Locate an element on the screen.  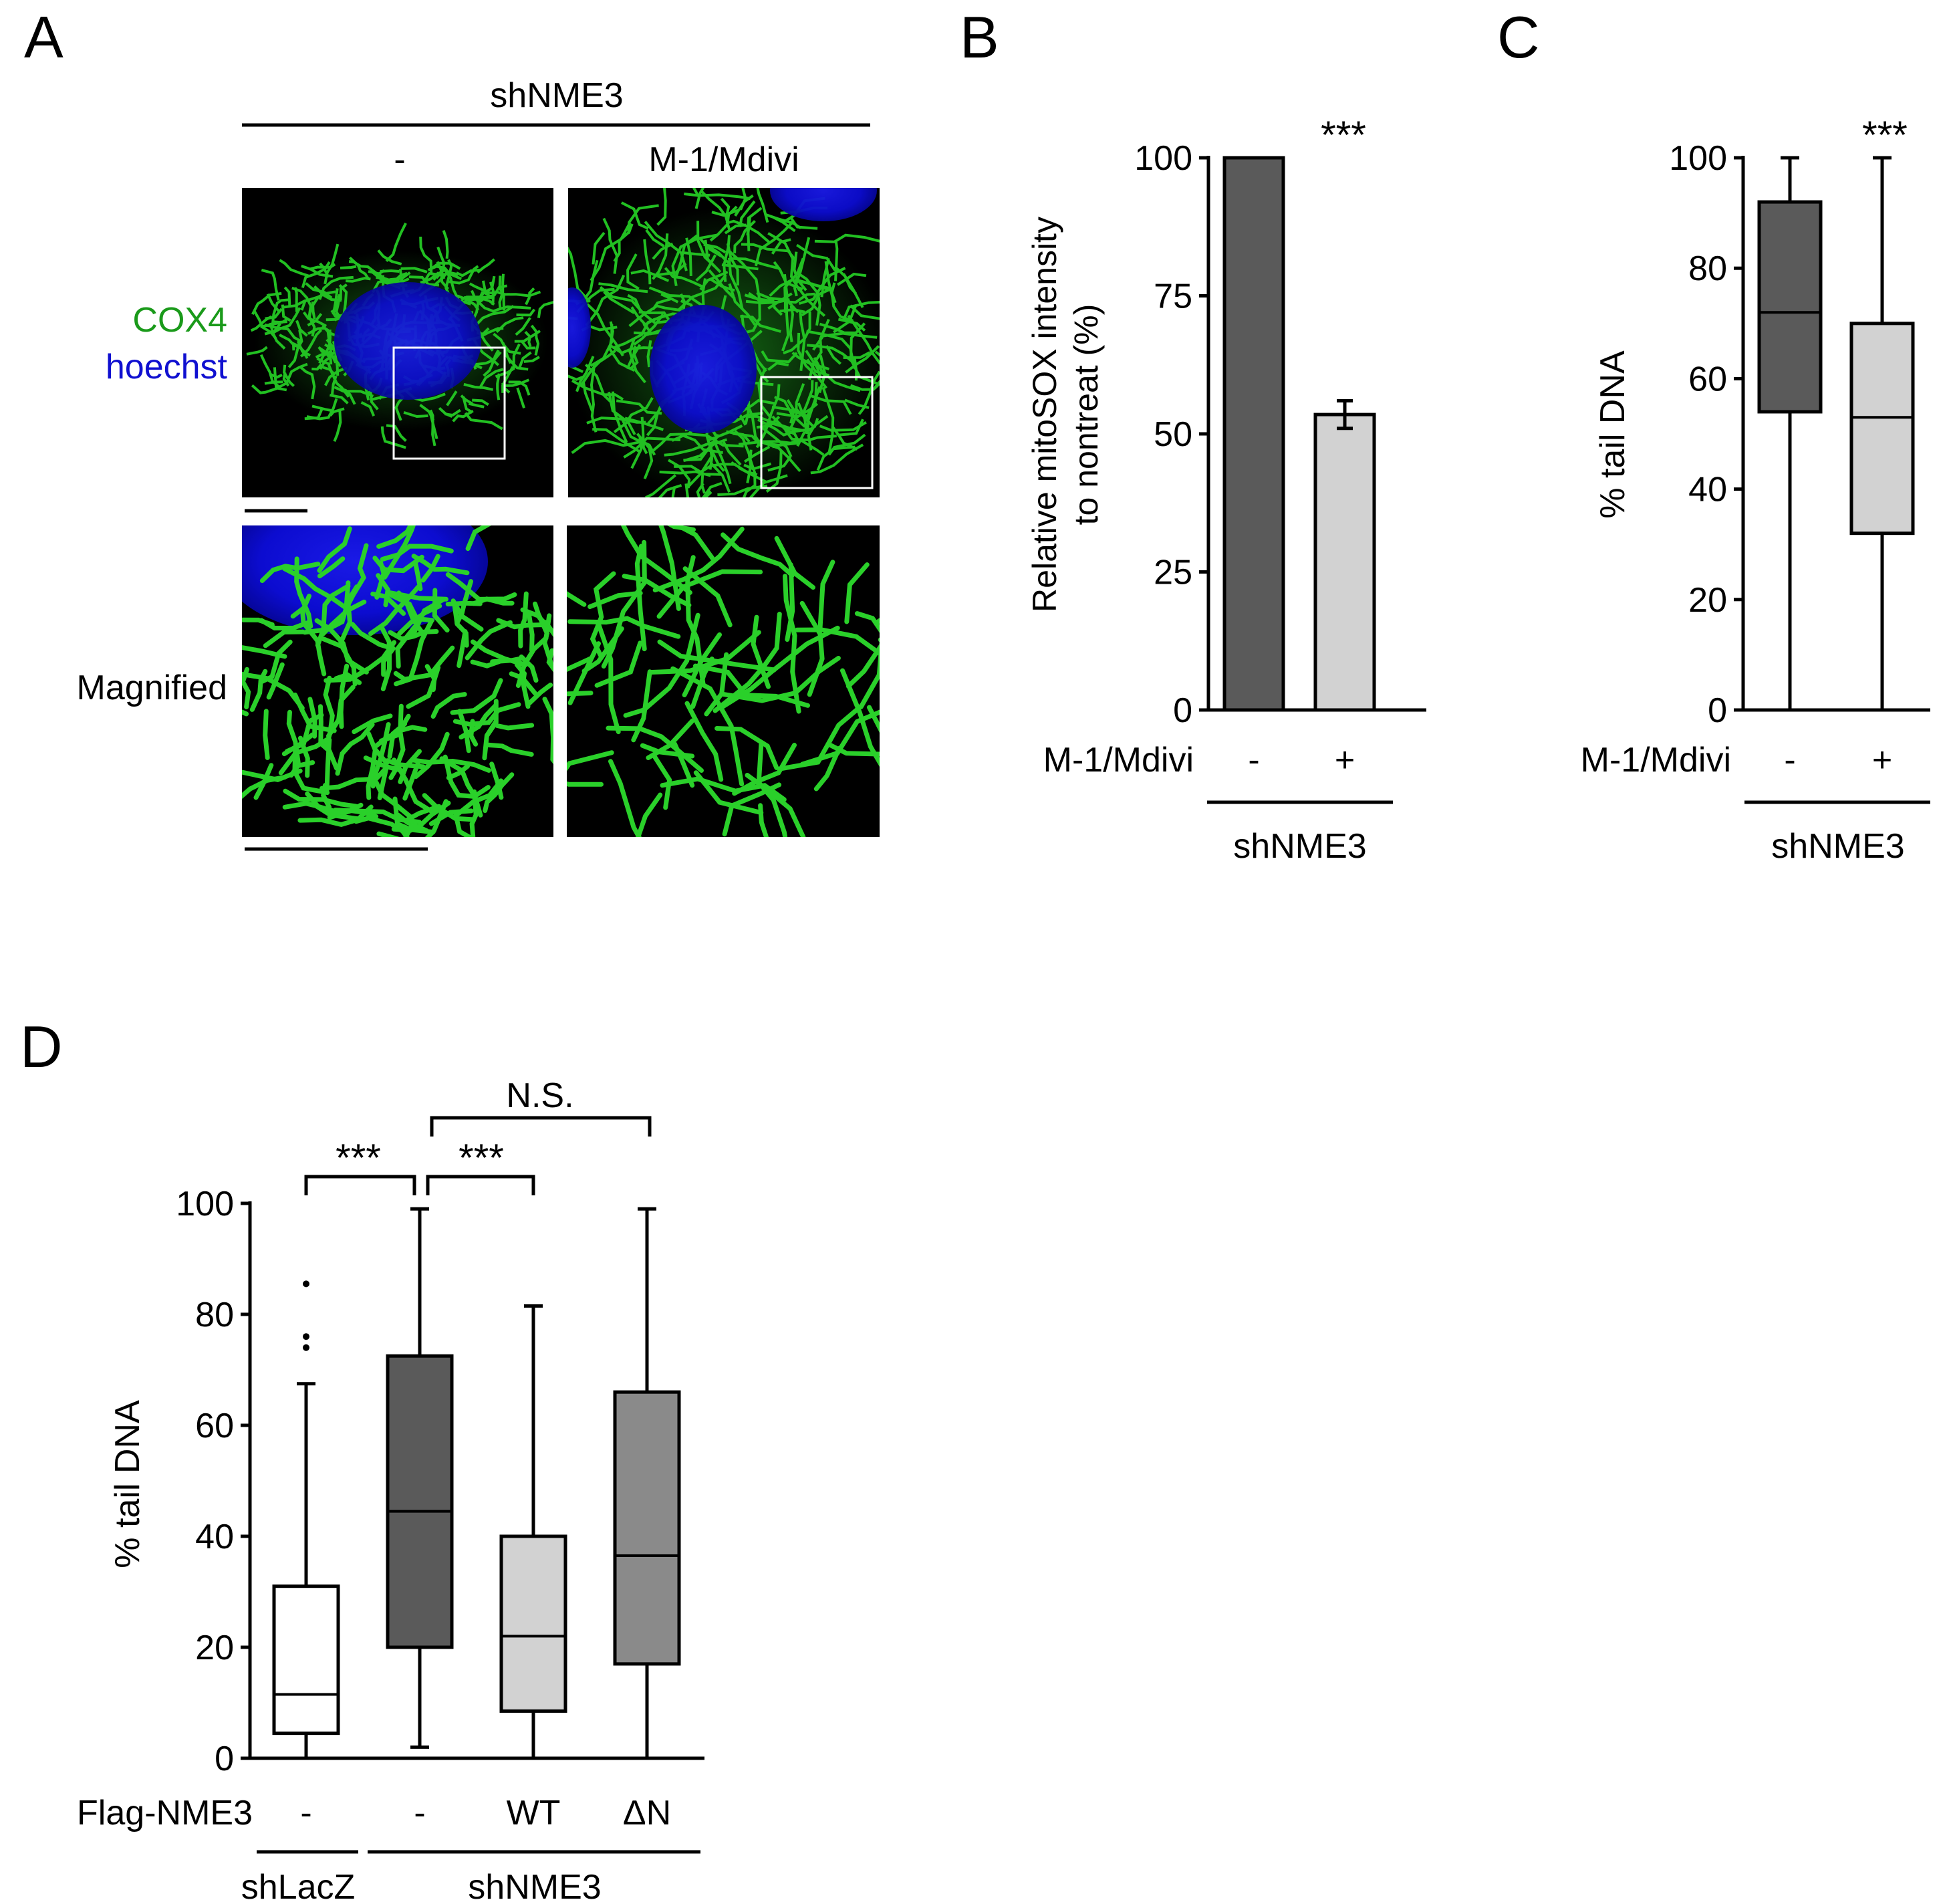
panel-c-xtick-label: - is located at coordinates (1790, 760).